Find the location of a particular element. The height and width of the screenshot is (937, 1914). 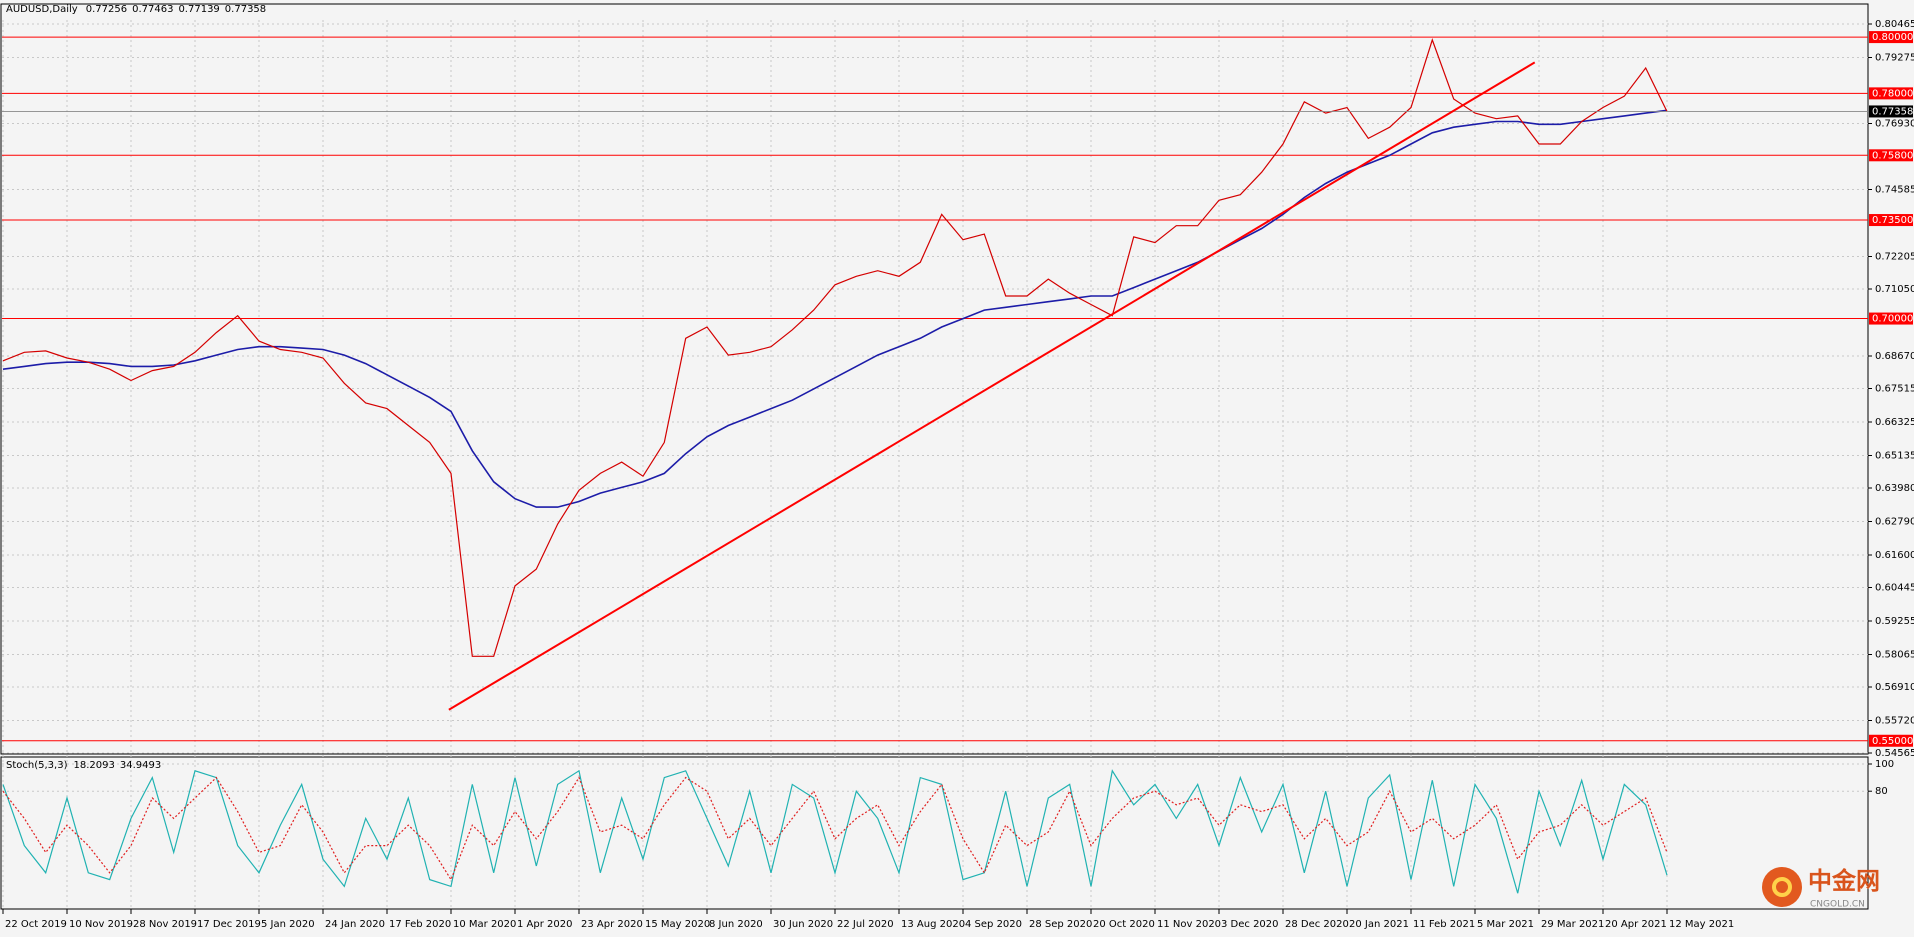

watermark-logo is located at coordinates (1782, 887).